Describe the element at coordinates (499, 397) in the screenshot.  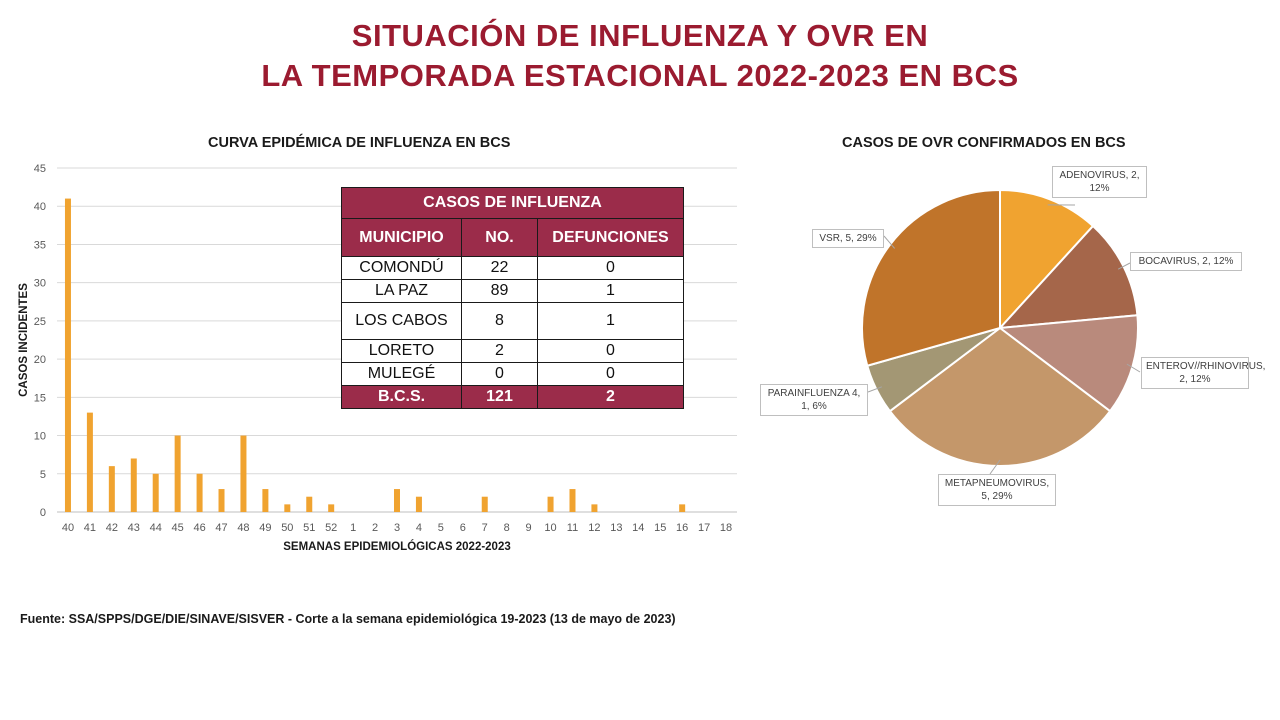
I see `table-cell: 121` at that location.